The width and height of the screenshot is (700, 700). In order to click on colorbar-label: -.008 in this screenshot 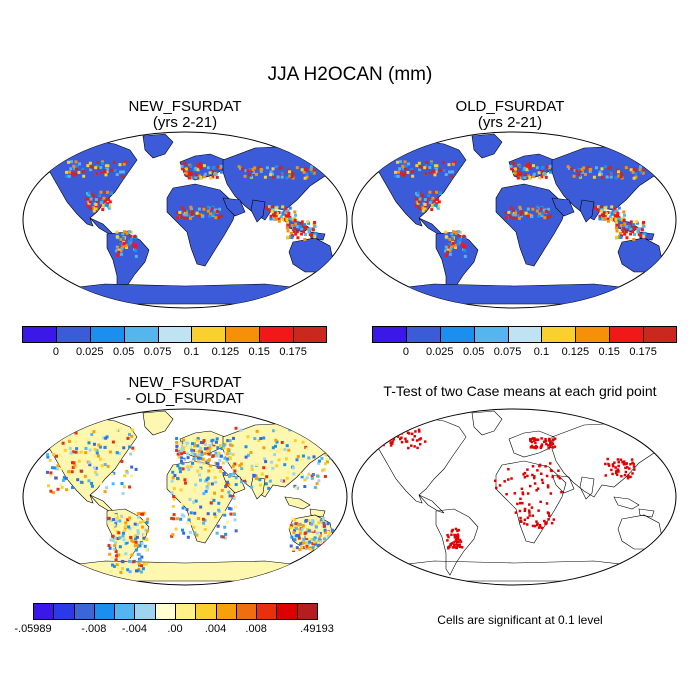, I will do `click(94, 629)`.